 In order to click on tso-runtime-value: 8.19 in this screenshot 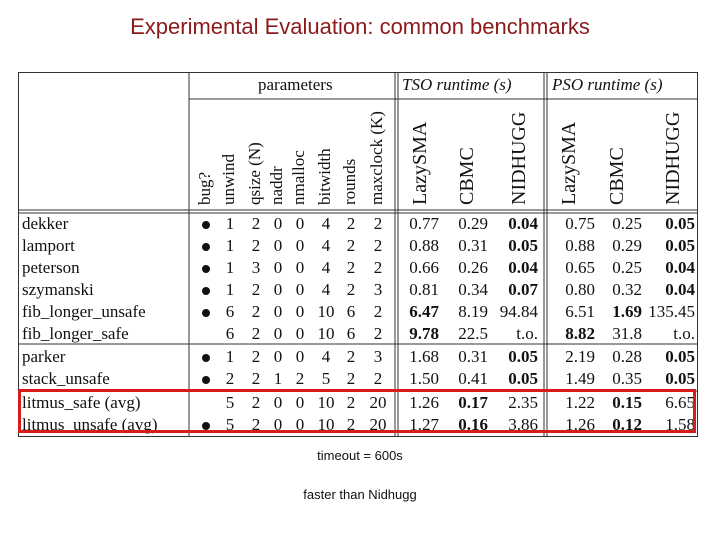, I will do `click(473, 311)`.